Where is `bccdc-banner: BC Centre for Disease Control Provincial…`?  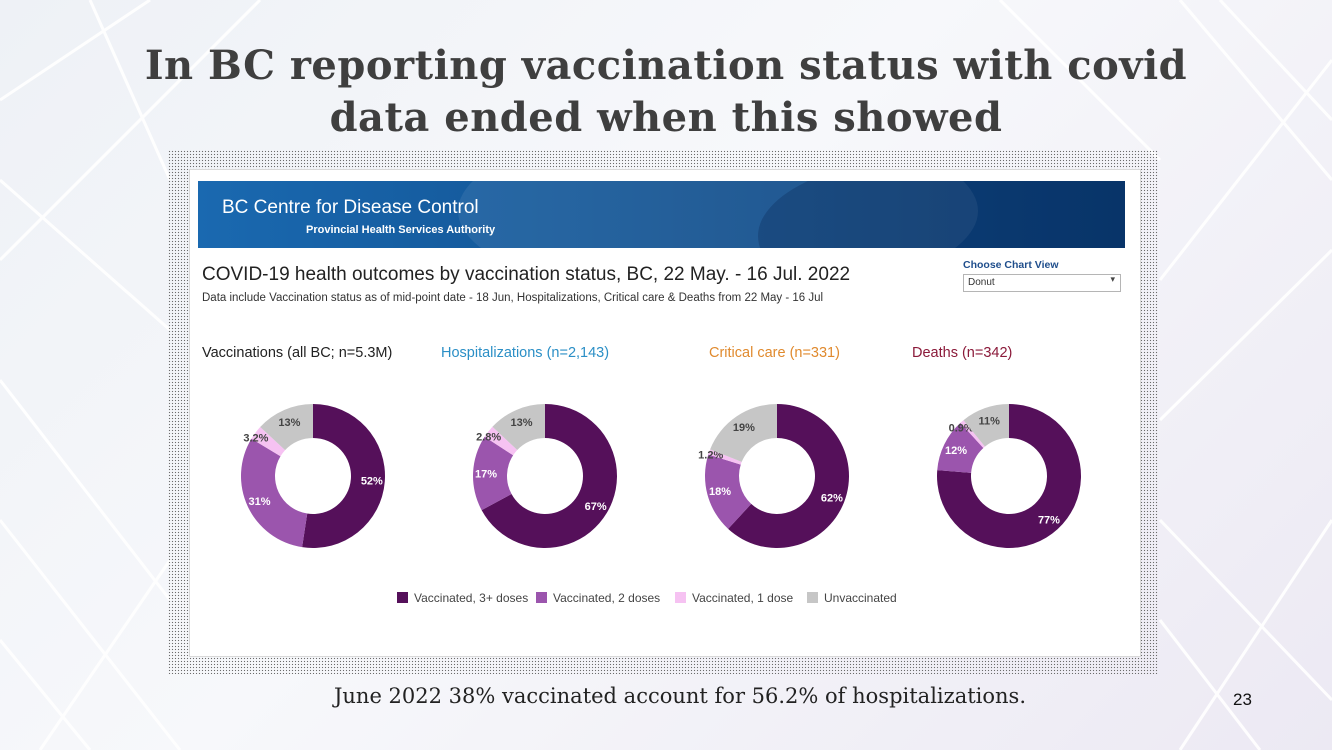
bccdc-banner: BC Centre for Disease Control Provincial… is located at coordinates (661, 214).